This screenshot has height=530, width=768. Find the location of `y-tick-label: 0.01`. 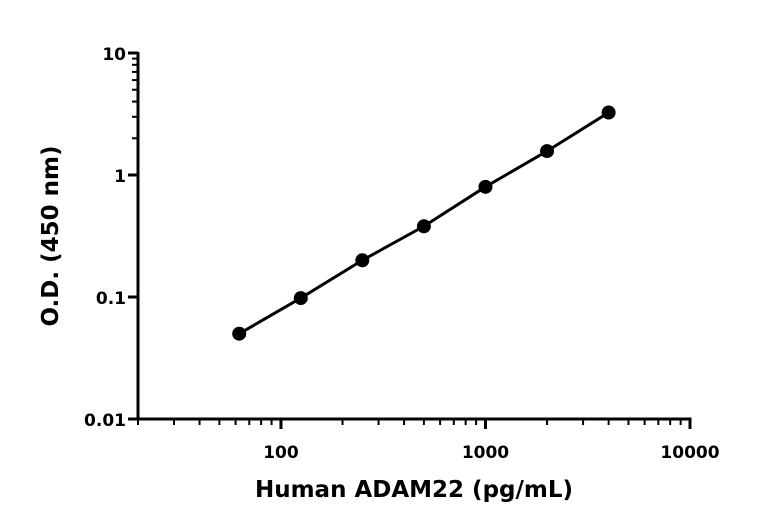

y-tick-label: 0.01 is located at coordinates (105, 421).